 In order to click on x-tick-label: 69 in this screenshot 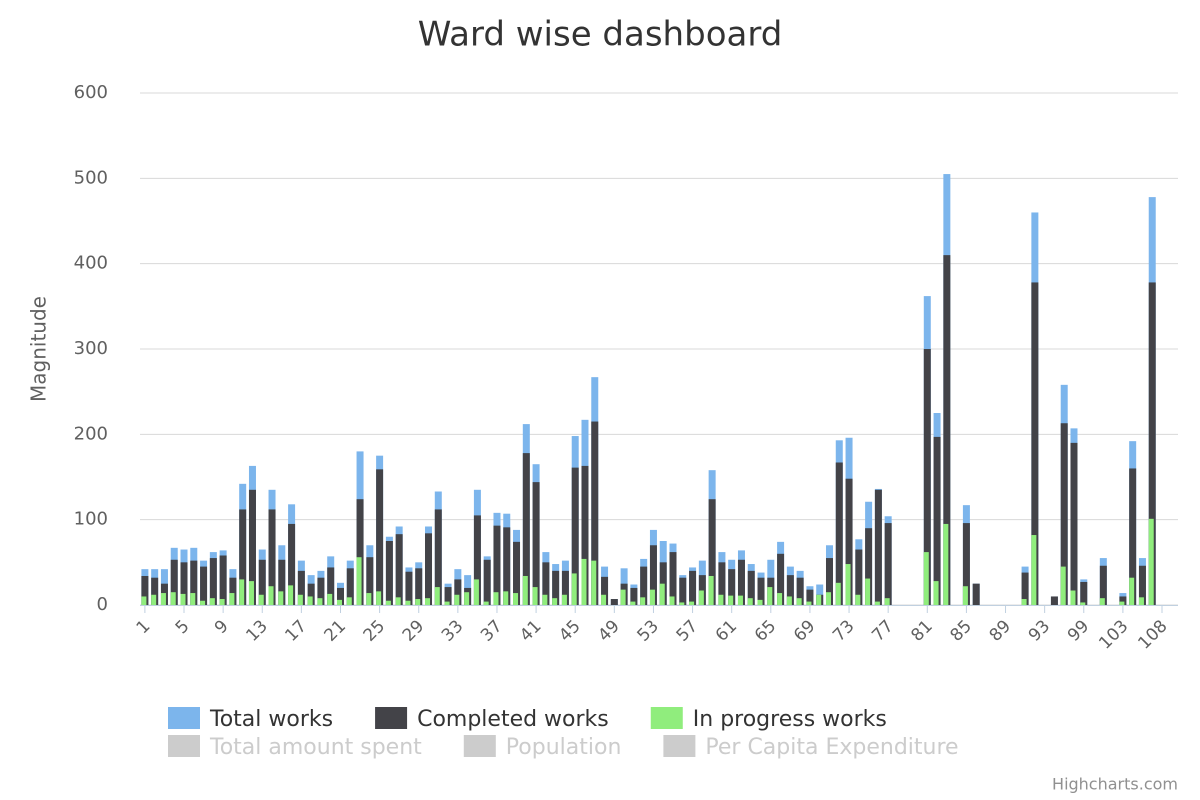, I will do `click(804, 630)`.